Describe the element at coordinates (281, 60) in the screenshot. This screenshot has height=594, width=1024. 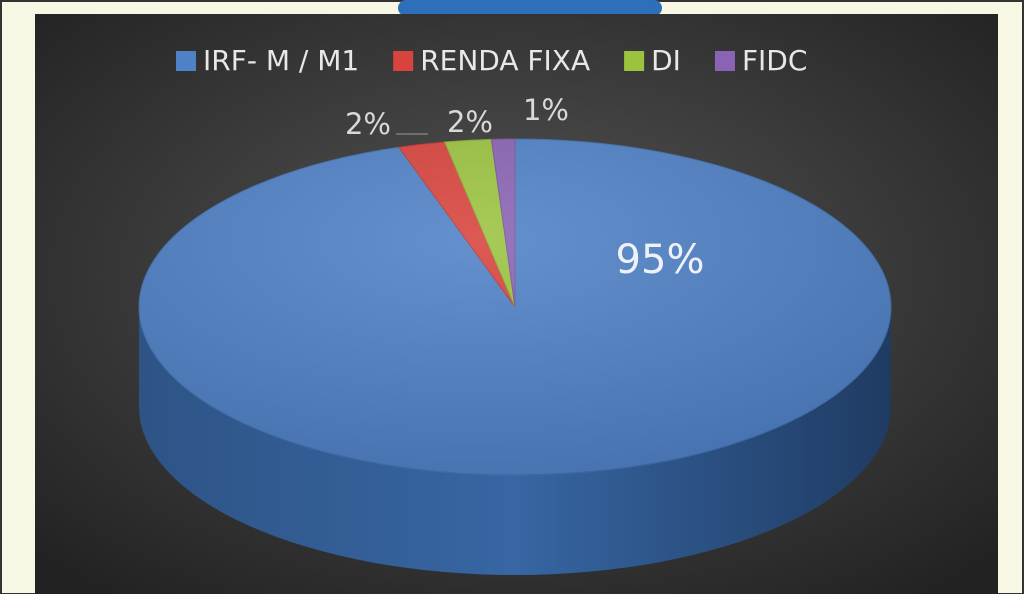
I see `legend-label: IRF- M / M1` at that location.